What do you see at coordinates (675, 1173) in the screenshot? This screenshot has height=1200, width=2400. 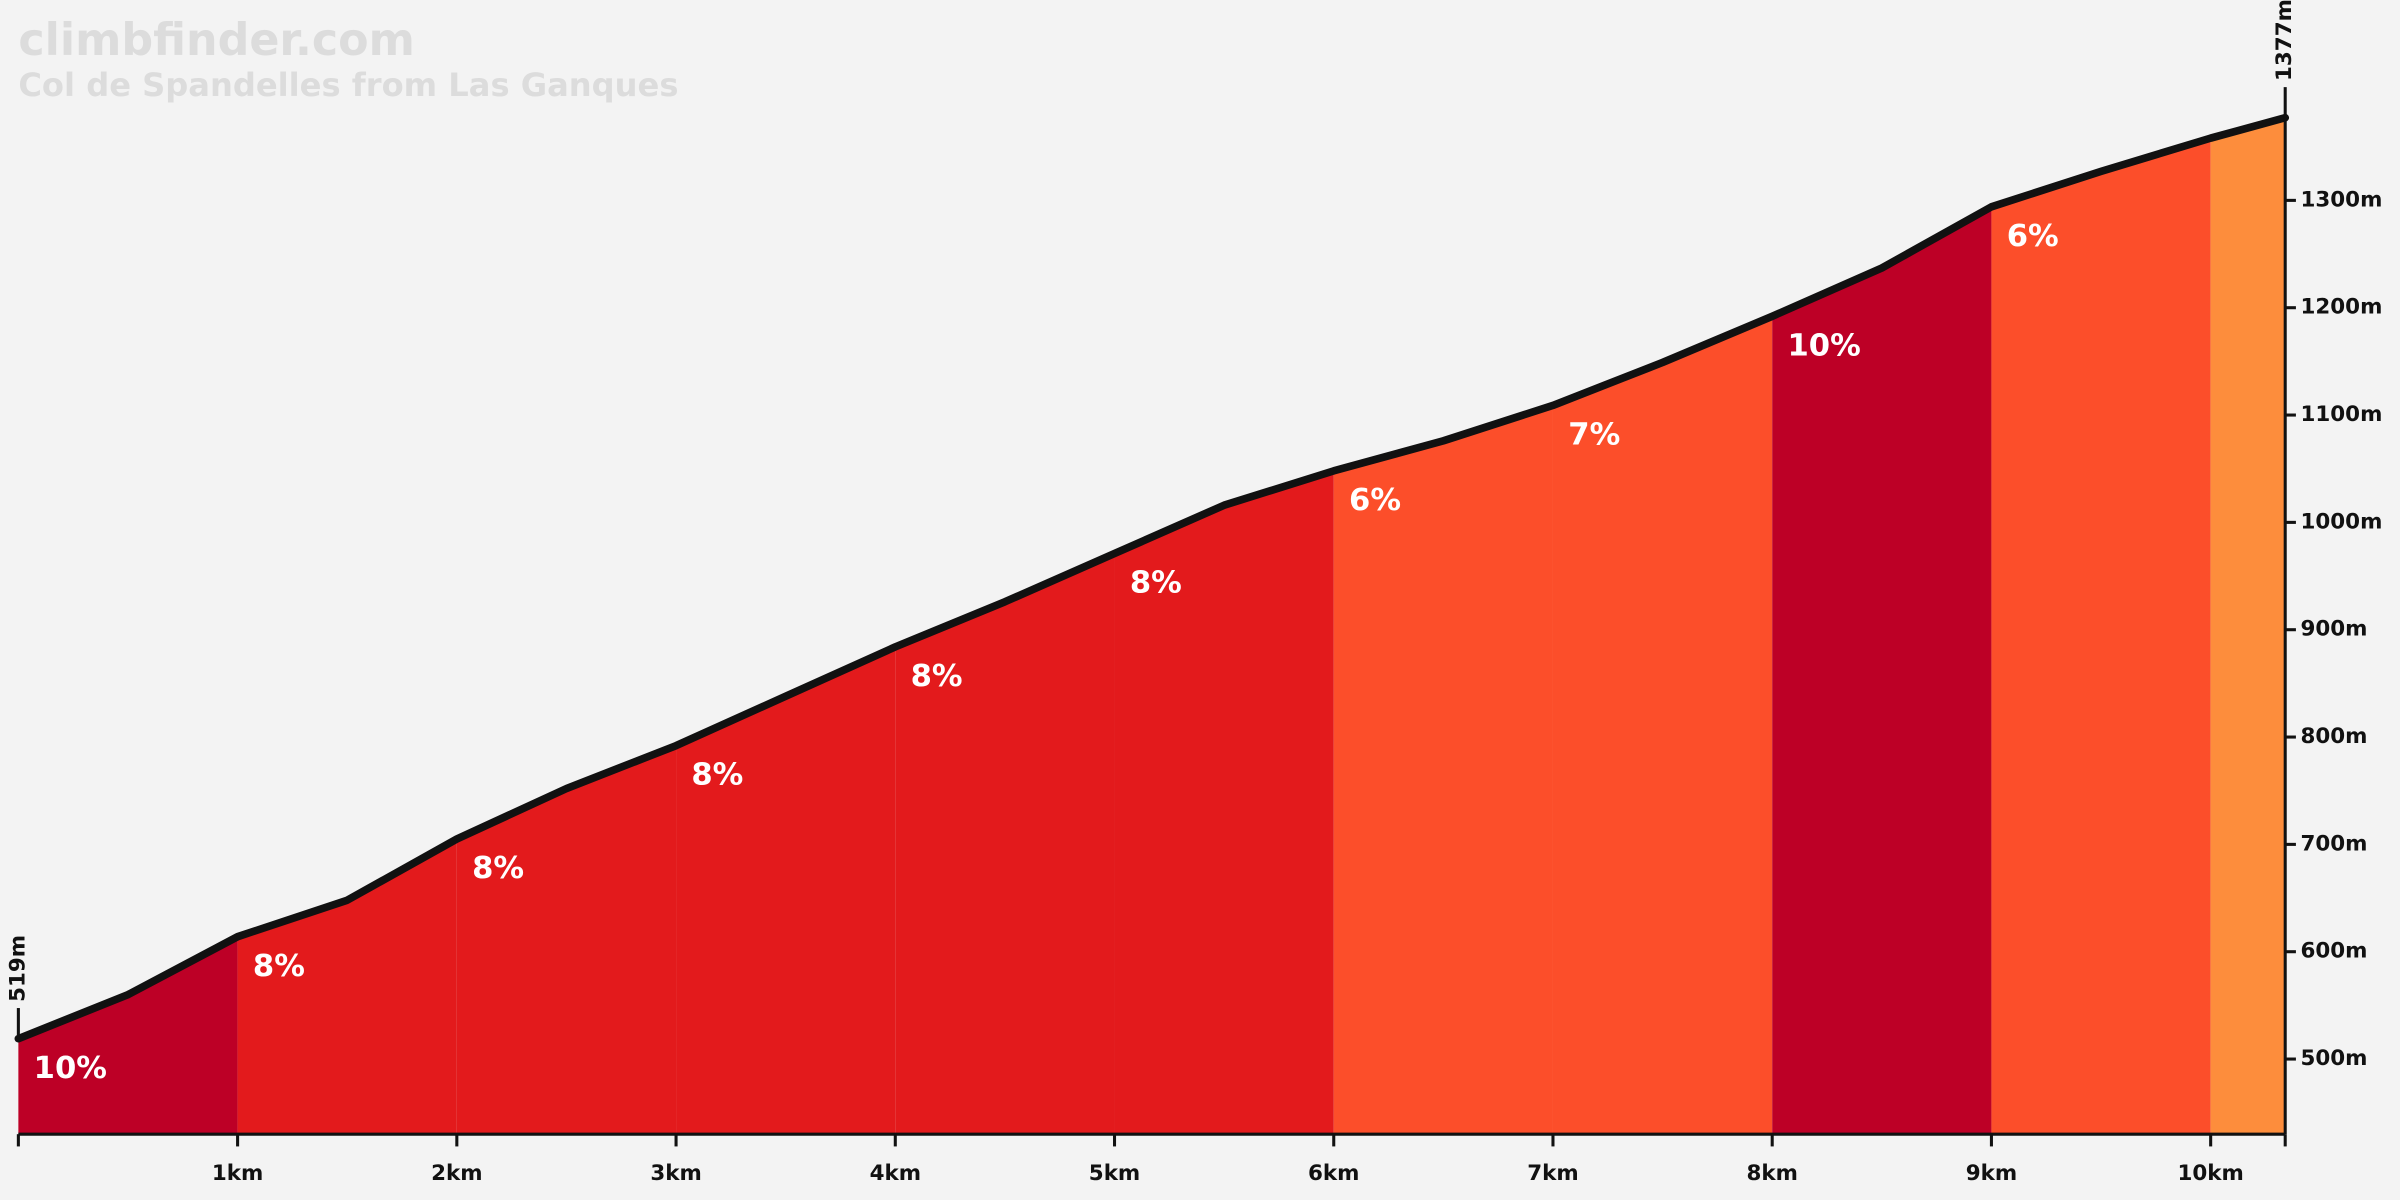 I see `x-tick-label: 3km` at bounding box center [675, 1173].